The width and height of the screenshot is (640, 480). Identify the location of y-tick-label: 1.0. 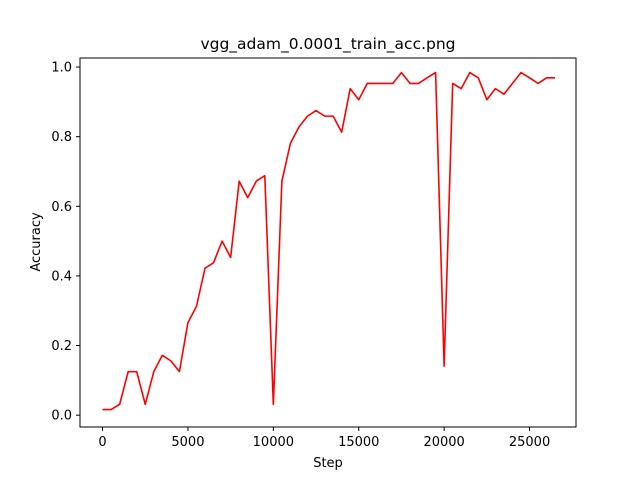
(61, 68).